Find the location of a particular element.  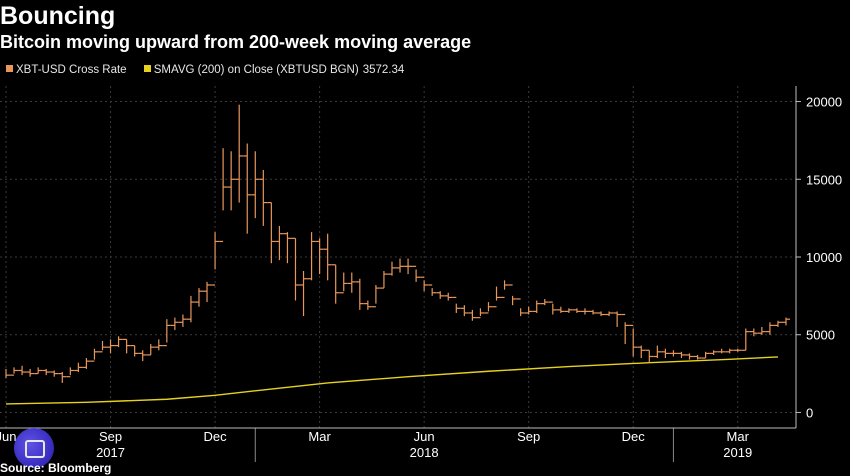

sma-series is located at coordinates (391, 380).